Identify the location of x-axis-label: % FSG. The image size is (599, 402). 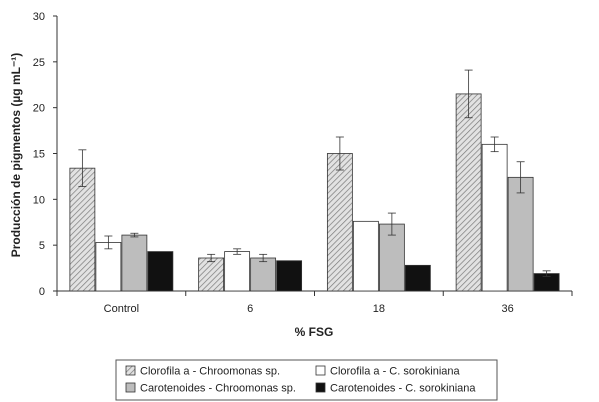
(314, 332).